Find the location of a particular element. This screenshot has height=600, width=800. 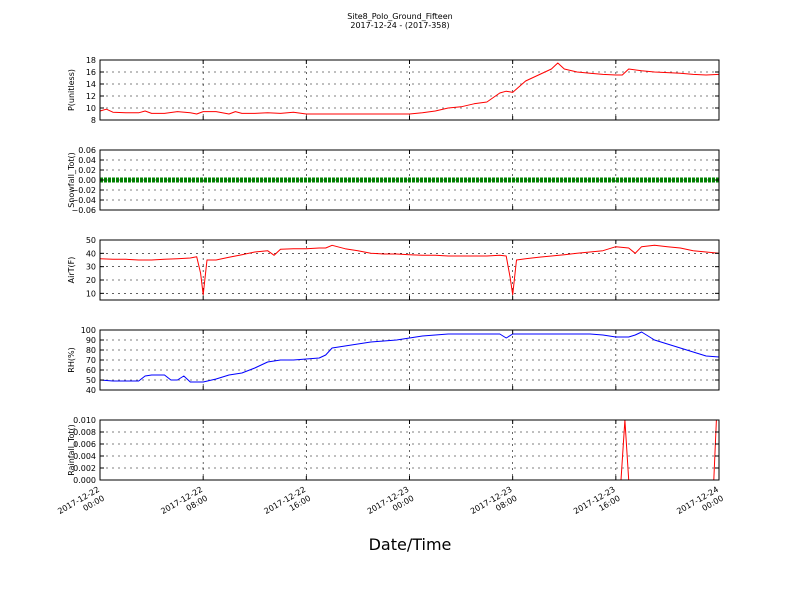

x-axis-label: Date/Time is located at coordinates (410, 544).